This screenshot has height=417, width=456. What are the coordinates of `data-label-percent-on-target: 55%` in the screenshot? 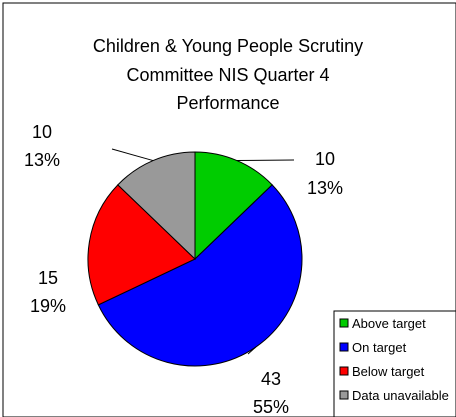 It's located at (271, 407).